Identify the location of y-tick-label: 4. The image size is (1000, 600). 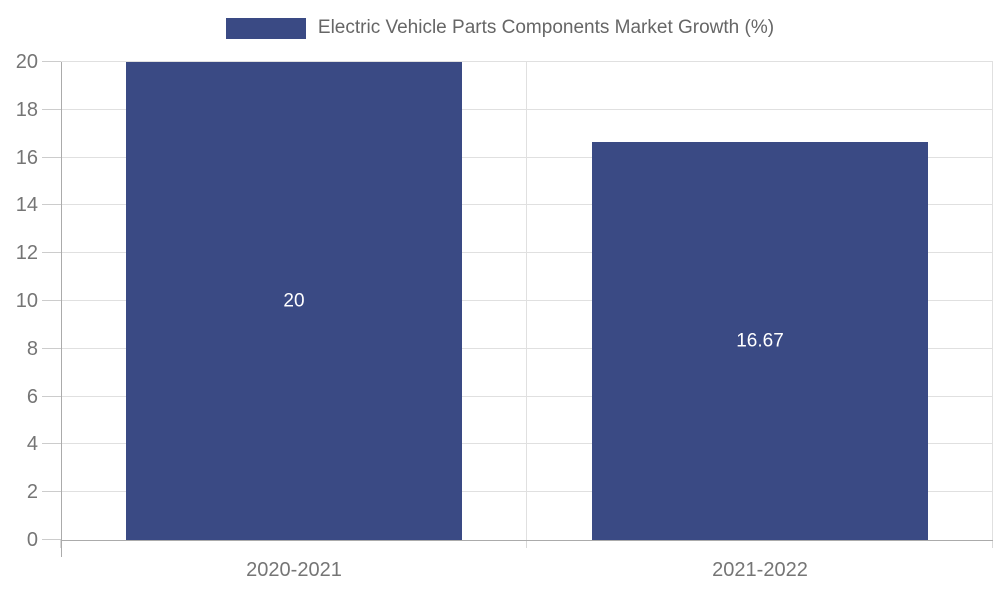
(32, 444).